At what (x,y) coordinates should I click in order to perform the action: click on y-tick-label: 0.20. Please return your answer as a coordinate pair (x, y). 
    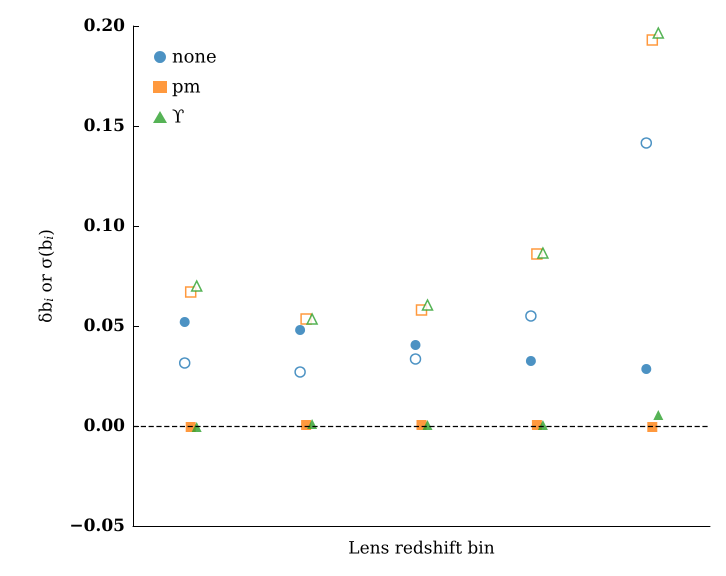
    Looking at the image, I should click on (105, 26).